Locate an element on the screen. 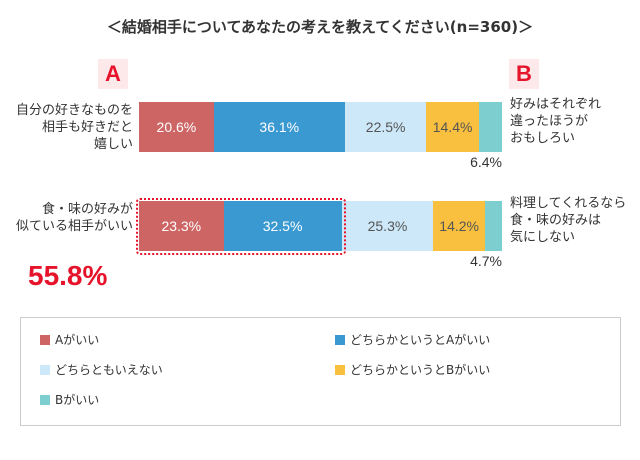 The image size is (640, 460). side-b-label: B is located at coordinates (524, 74).